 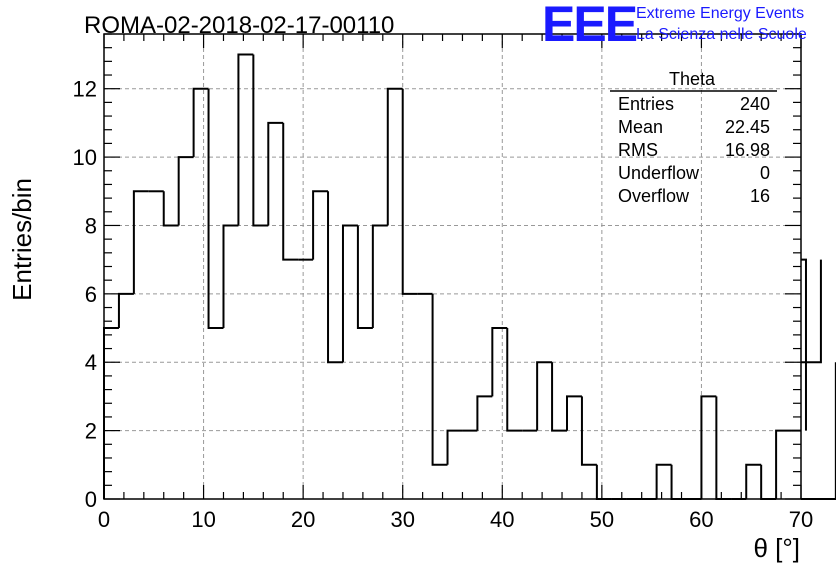 I want to click on stats-row-value: 22.45, so click(x=747, y=127).